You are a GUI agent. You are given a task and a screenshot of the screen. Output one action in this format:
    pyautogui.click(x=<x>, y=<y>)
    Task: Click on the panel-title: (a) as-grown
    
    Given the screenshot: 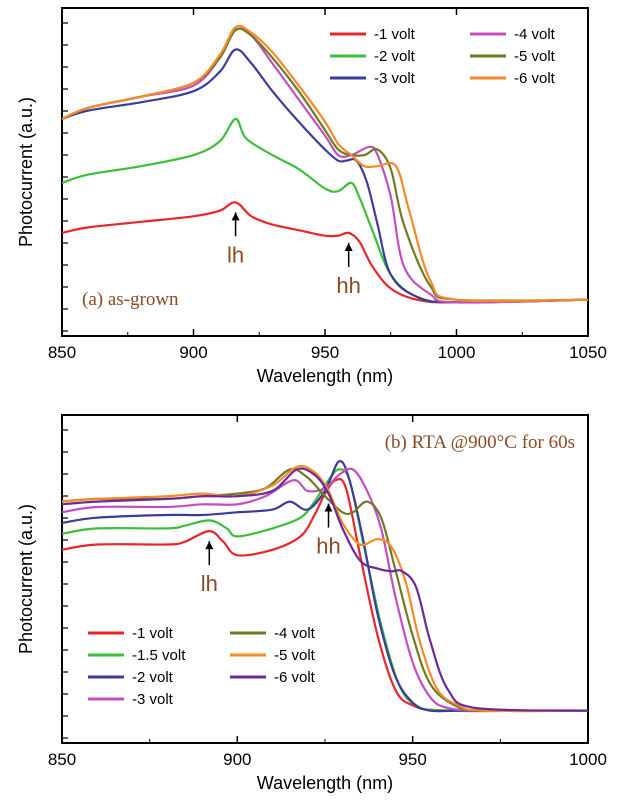 What is the action you would take?
    pyautogui.click(x=130, y=299)
    